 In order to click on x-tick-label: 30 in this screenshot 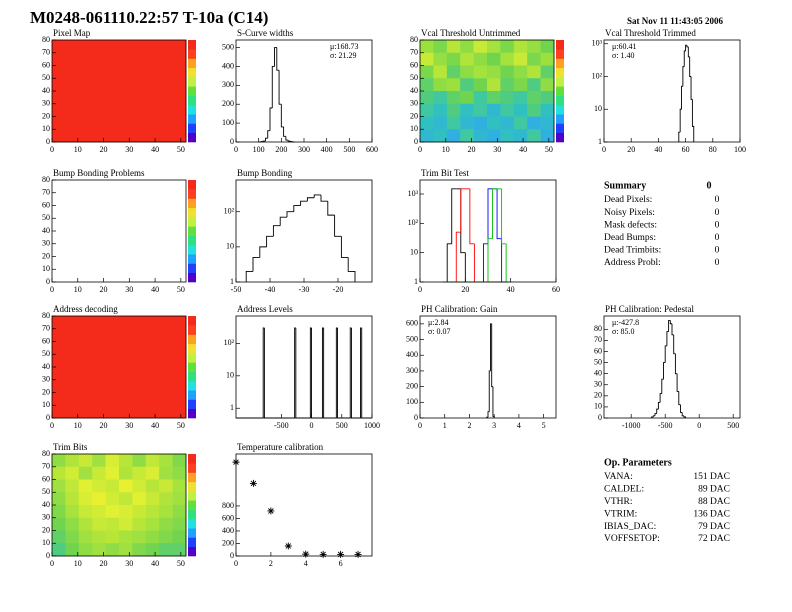, I will do `click(129, 425)`.